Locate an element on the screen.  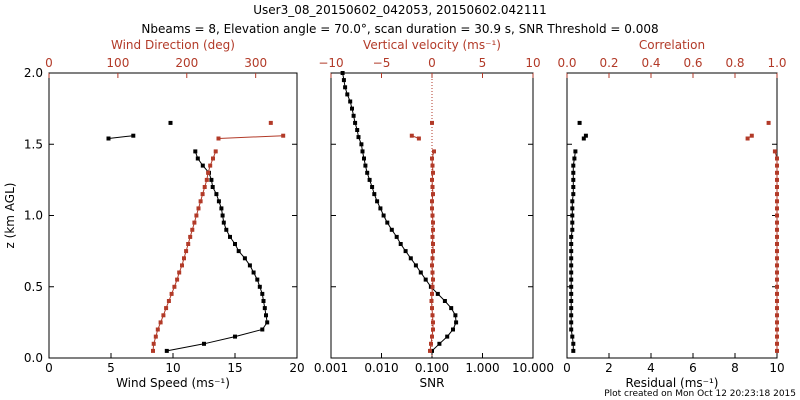
corr-top-xtick-label: 1.0 is located at coordinates (776, 63).